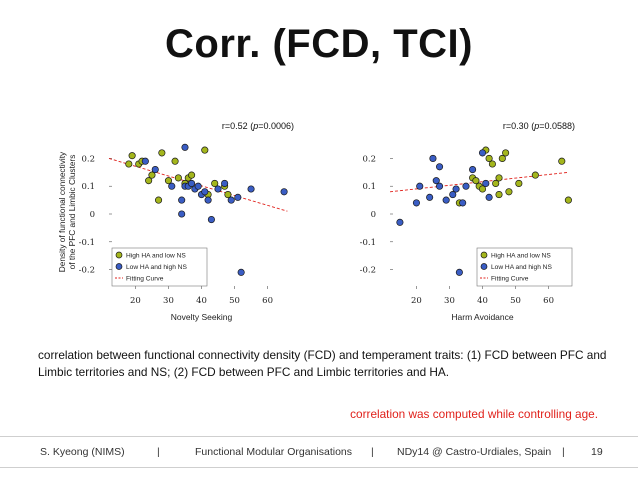  I want to click on x-tick-label: 50, so click(515, 301).